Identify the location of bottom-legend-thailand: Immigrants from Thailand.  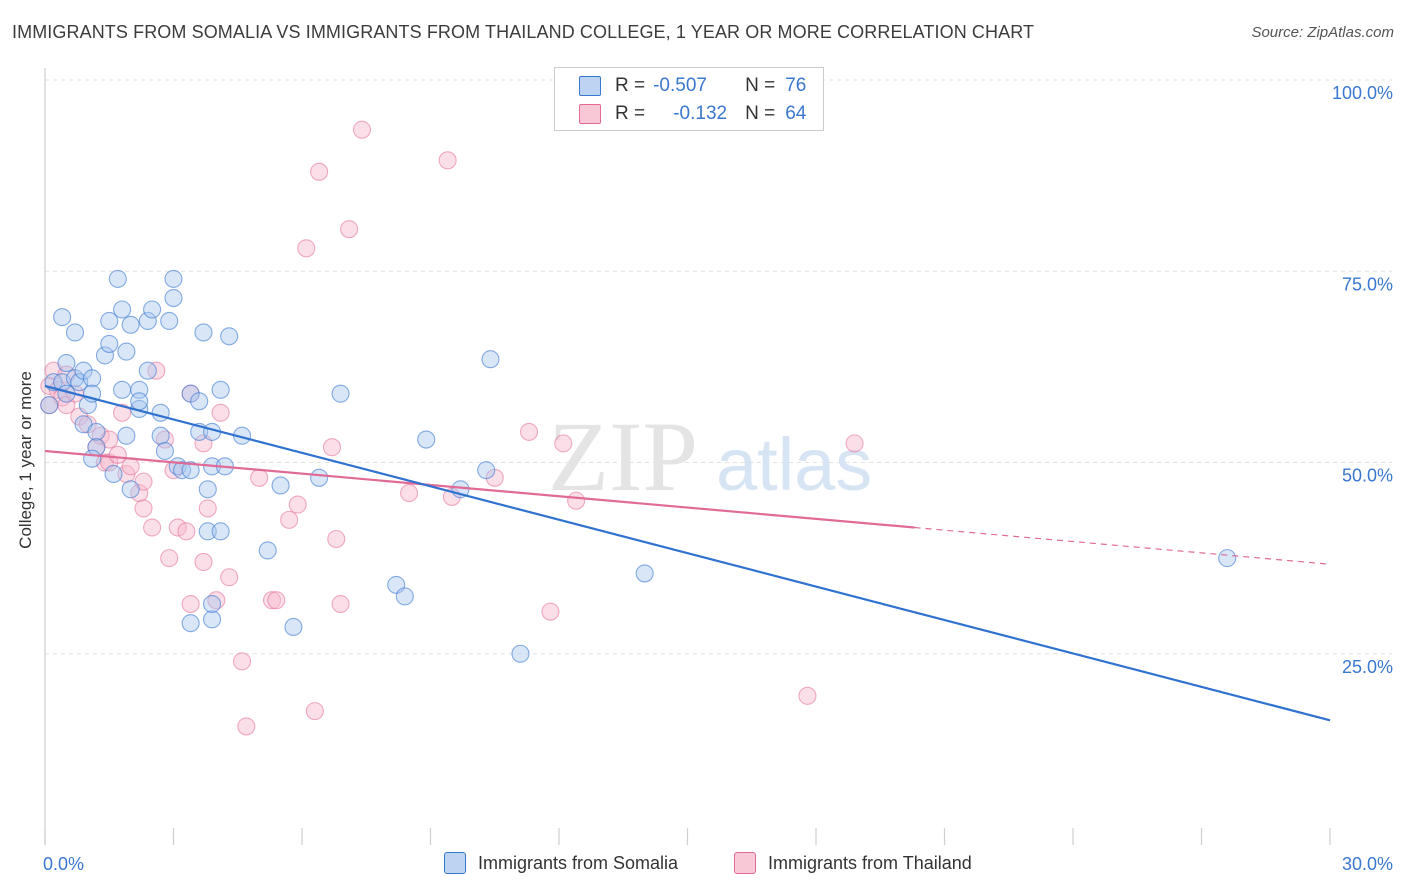
(853, 863).